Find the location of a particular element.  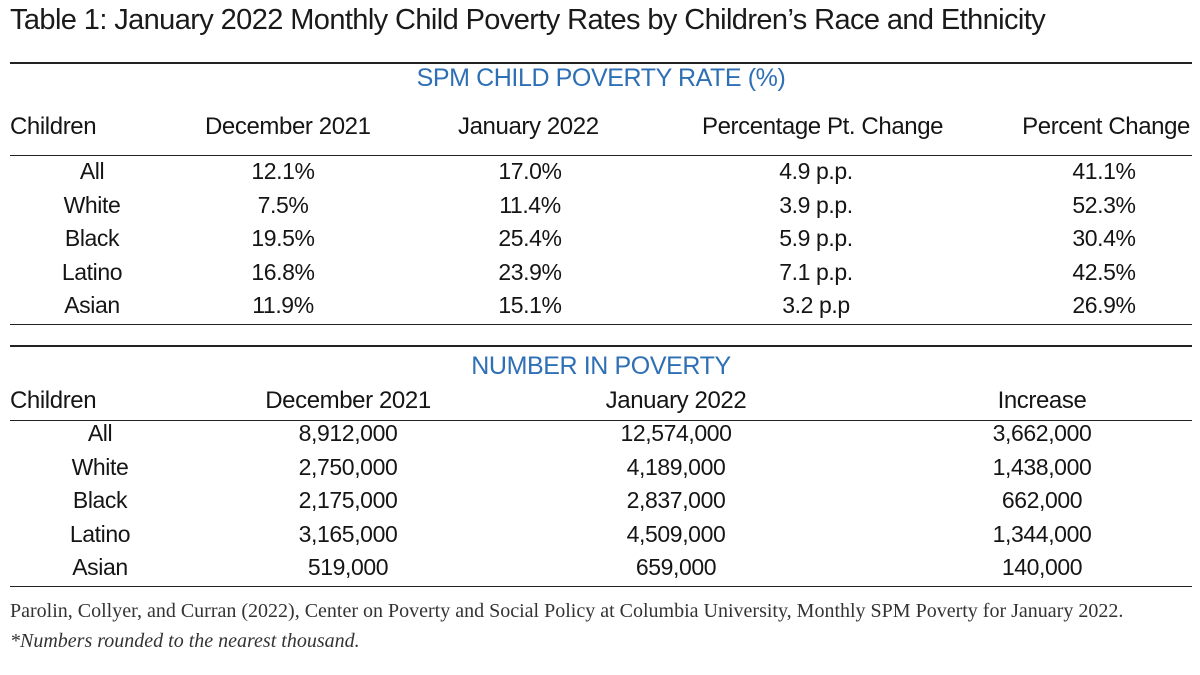

rate-row-cell: 11.9% is located at coordinates (283, 305).